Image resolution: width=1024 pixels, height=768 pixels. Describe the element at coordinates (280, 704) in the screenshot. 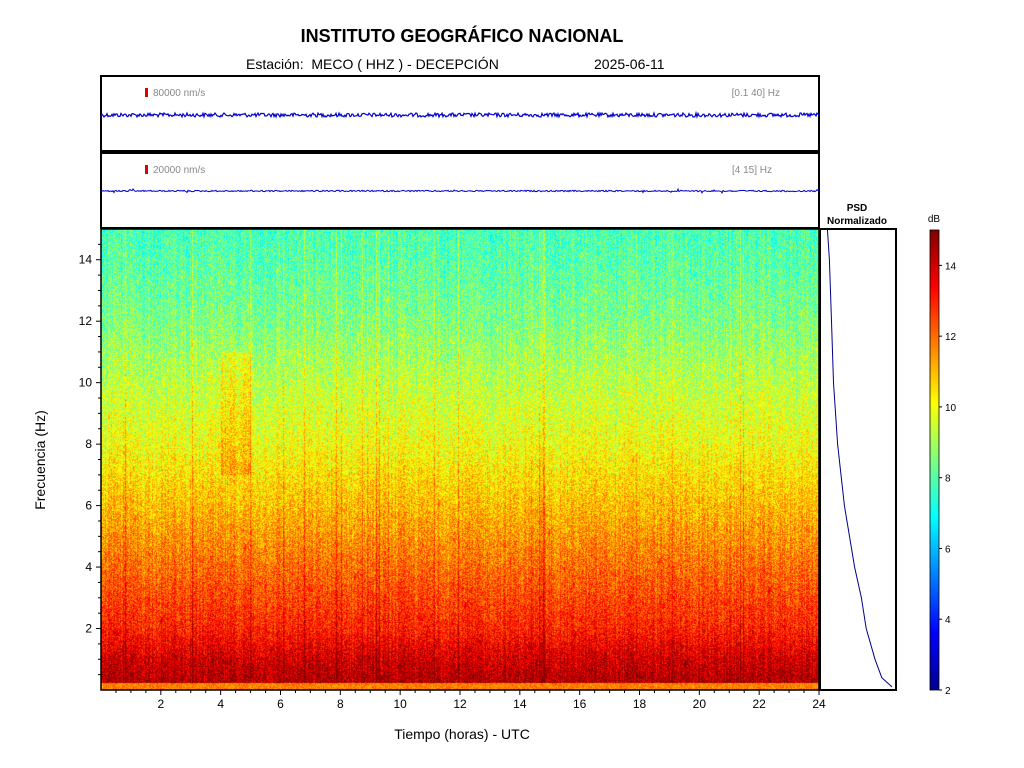

I see `x-tick-label: 6` at that location.